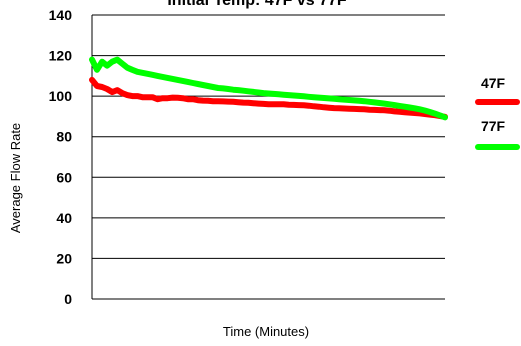 The height and width of the screenshot is (346, 521). I want to click on y-axis-label: Average Flow Rate, so click(15, 178).